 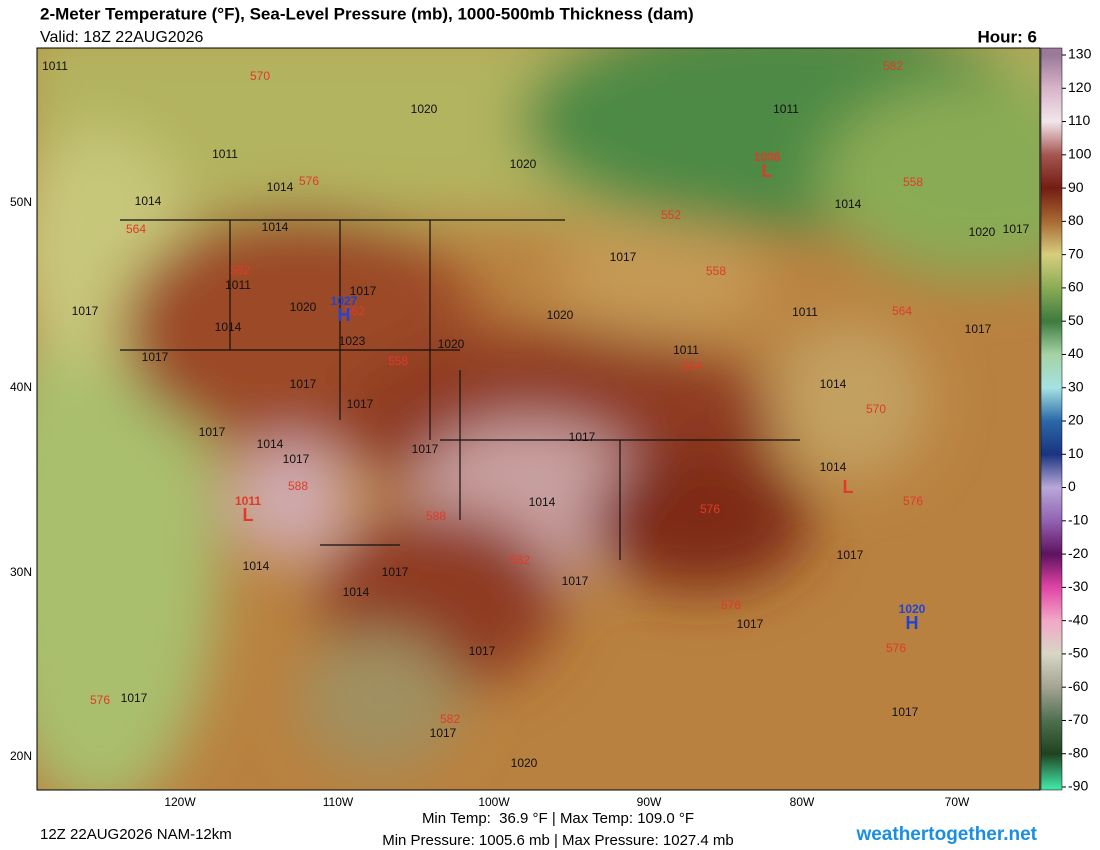 What do you see at coordinates (1076, 453) in the screenshot?
I see `colorbar-tick-label: 10` at bounding box center [1076, 453].